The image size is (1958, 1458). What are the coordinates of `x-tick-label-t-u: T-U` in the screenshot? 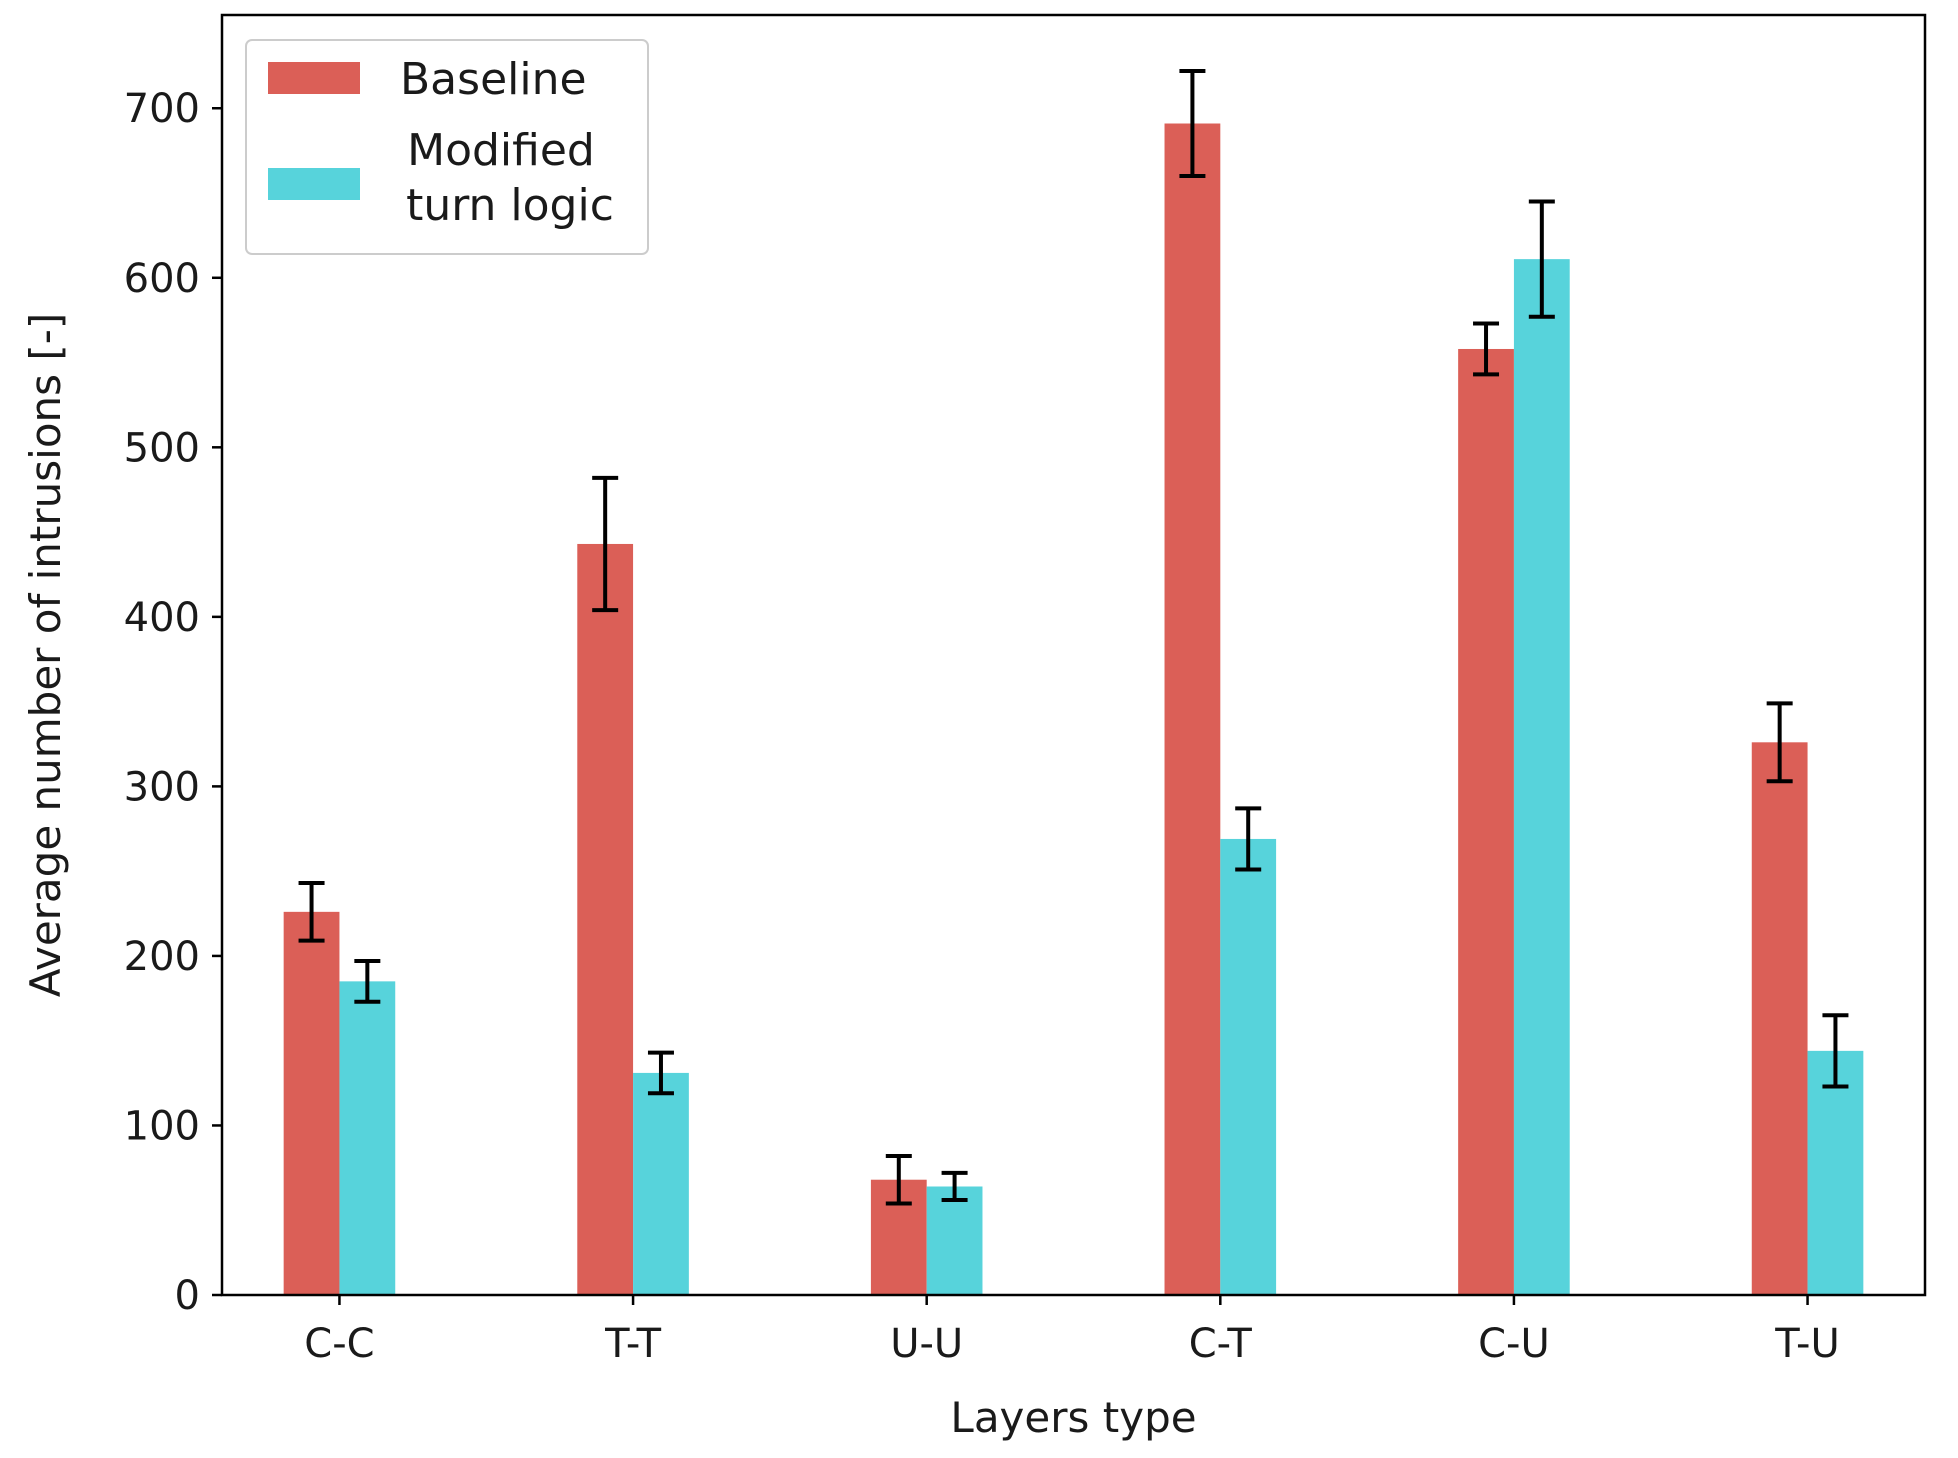 It's located at (1806, 1344).